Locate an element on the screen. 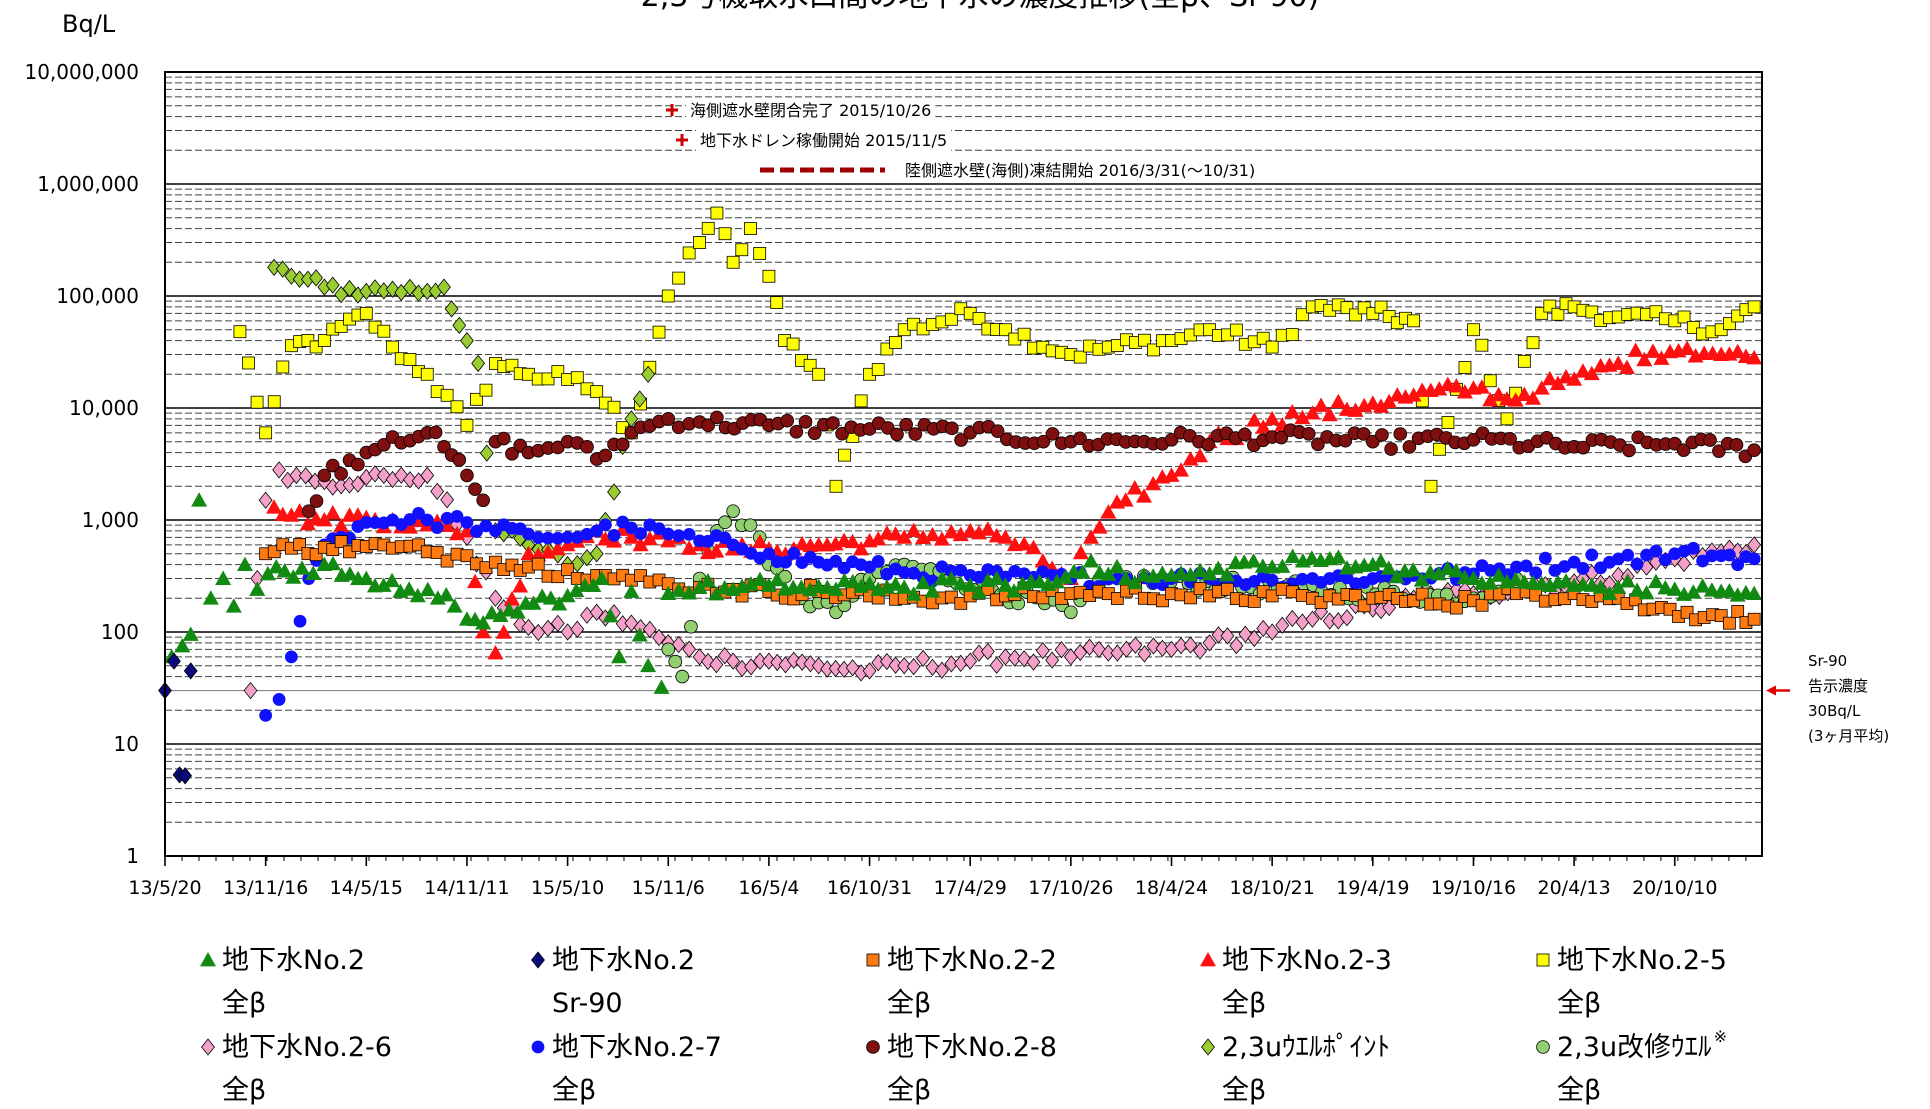 This screenshot has height=1109, width=1930. x-tick-label: 19/4/19 is located at coordinates (1372, 888).